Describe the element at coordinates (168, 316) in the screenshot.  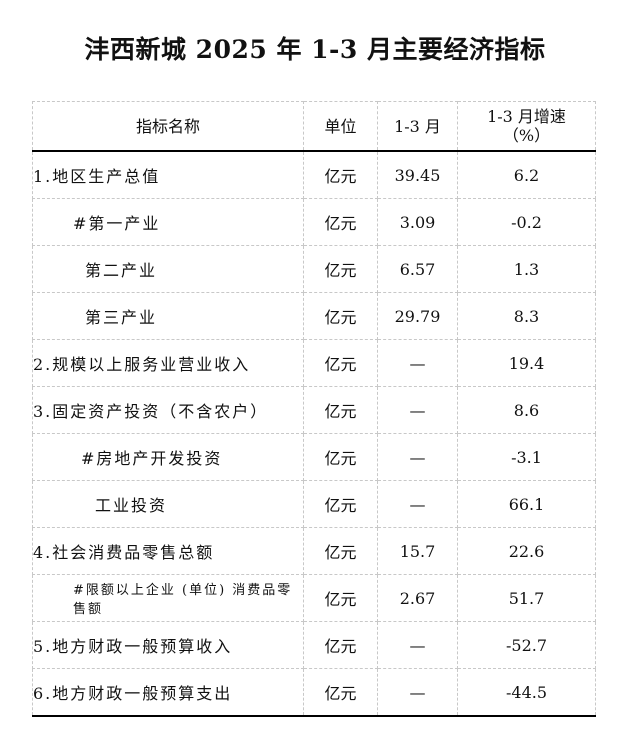
I see `row-name: 第三产业` at that location.